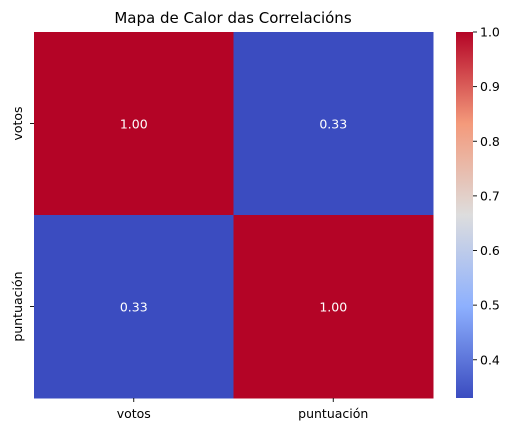 The width and height of the screenshot is (516, 436). Describe the element at coordinates (22, 224) in the screenshot. I see `y-axis: votos puntuación` at that location.